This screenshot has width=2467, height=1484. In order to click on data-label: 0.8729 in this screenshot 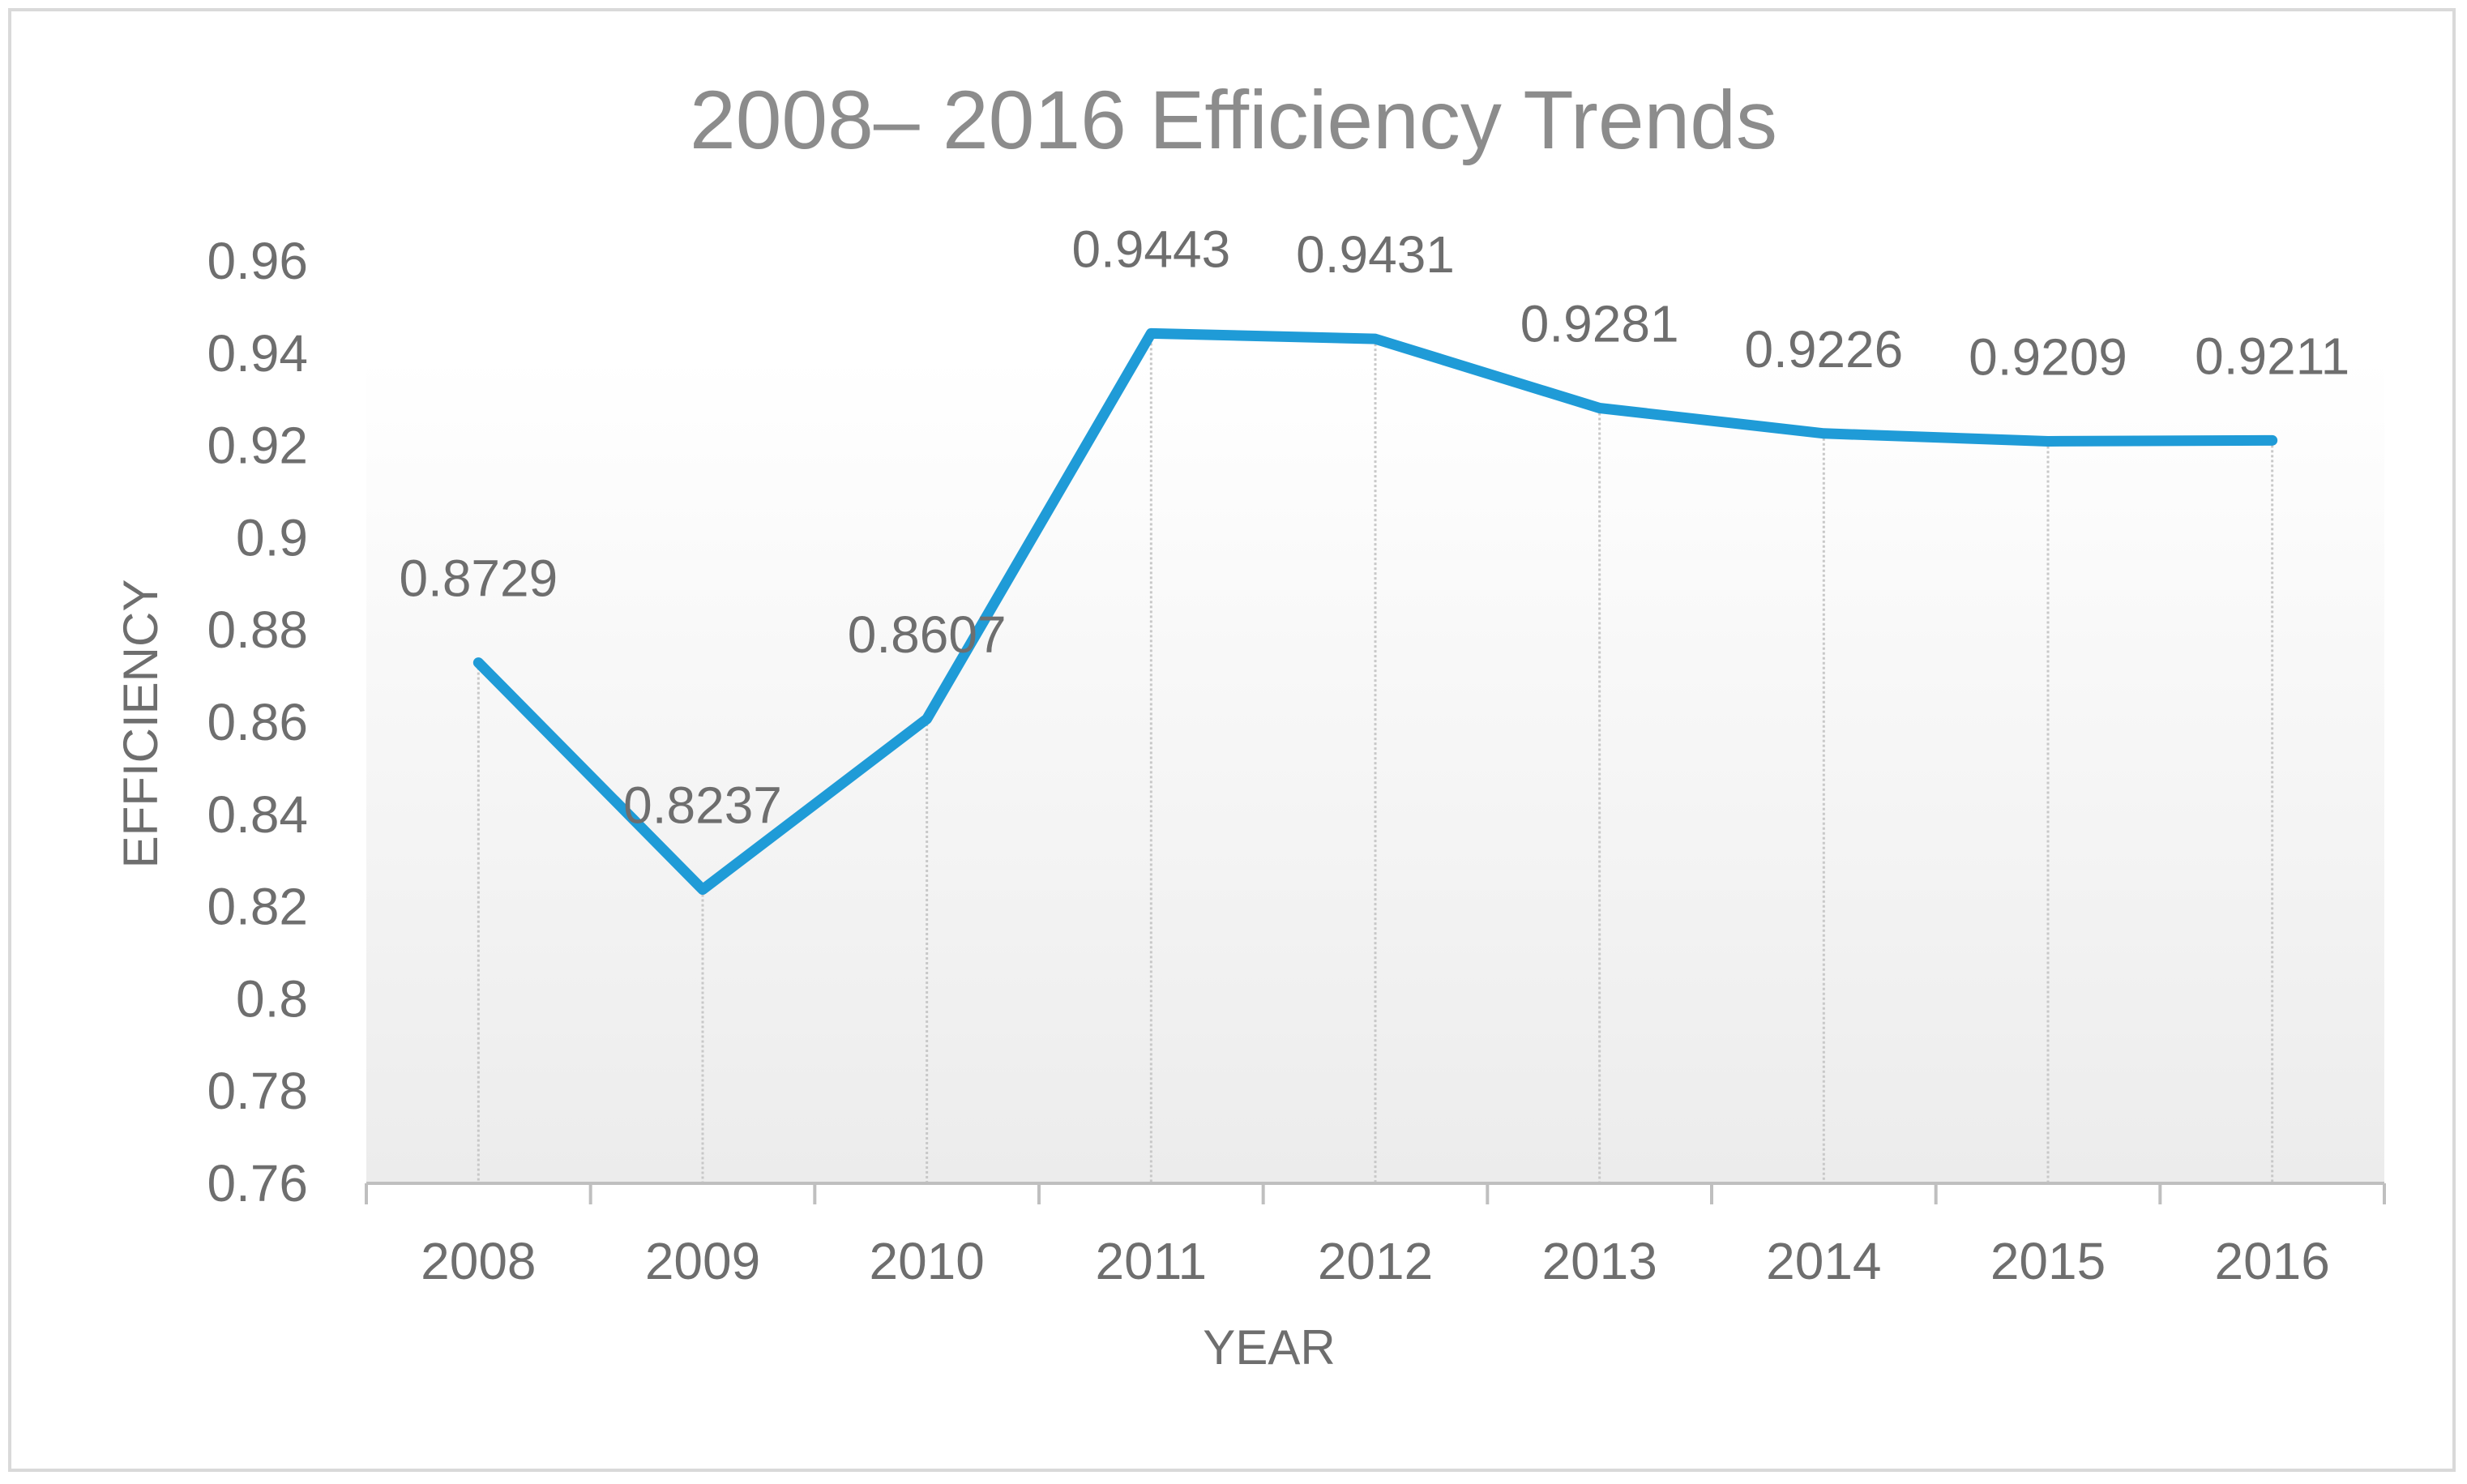, I will do `click(478, 579)`.